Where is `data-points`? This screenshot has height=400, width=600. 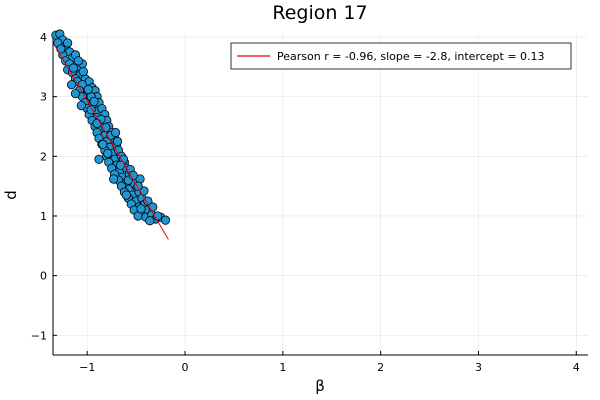 data-points is located at coordinates (111, 127).